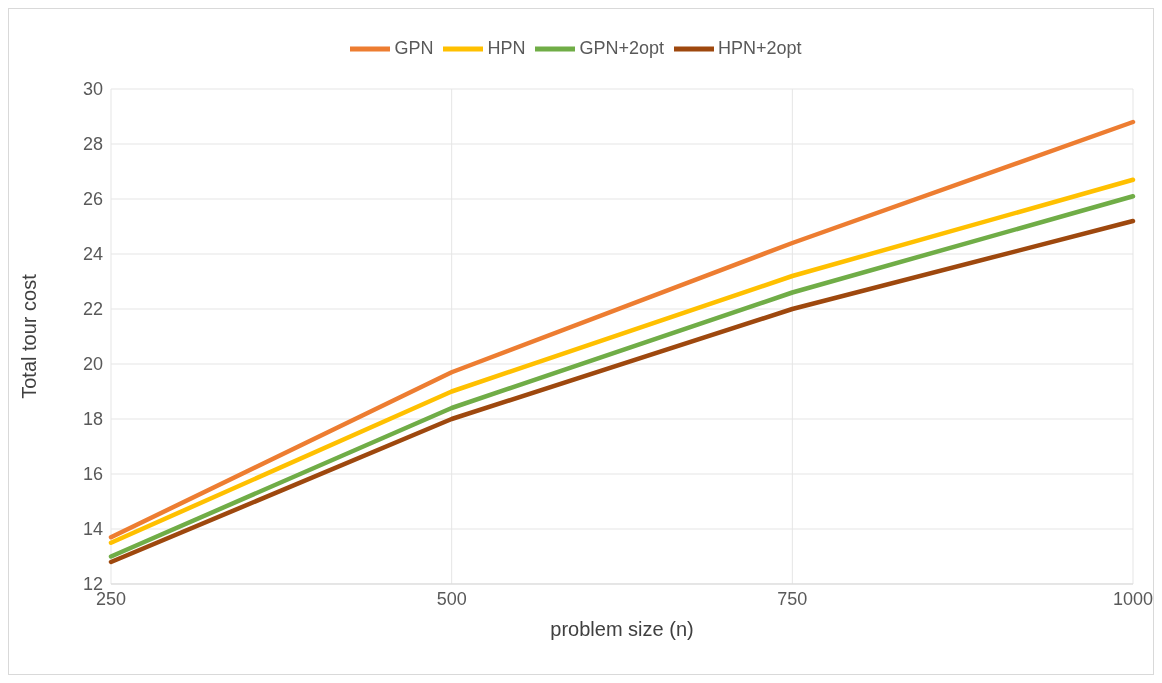  What do you see at coordinates (92, 529) in the screenshot?
I see `y-tick-label: 14` at bounding box center [92, 529].